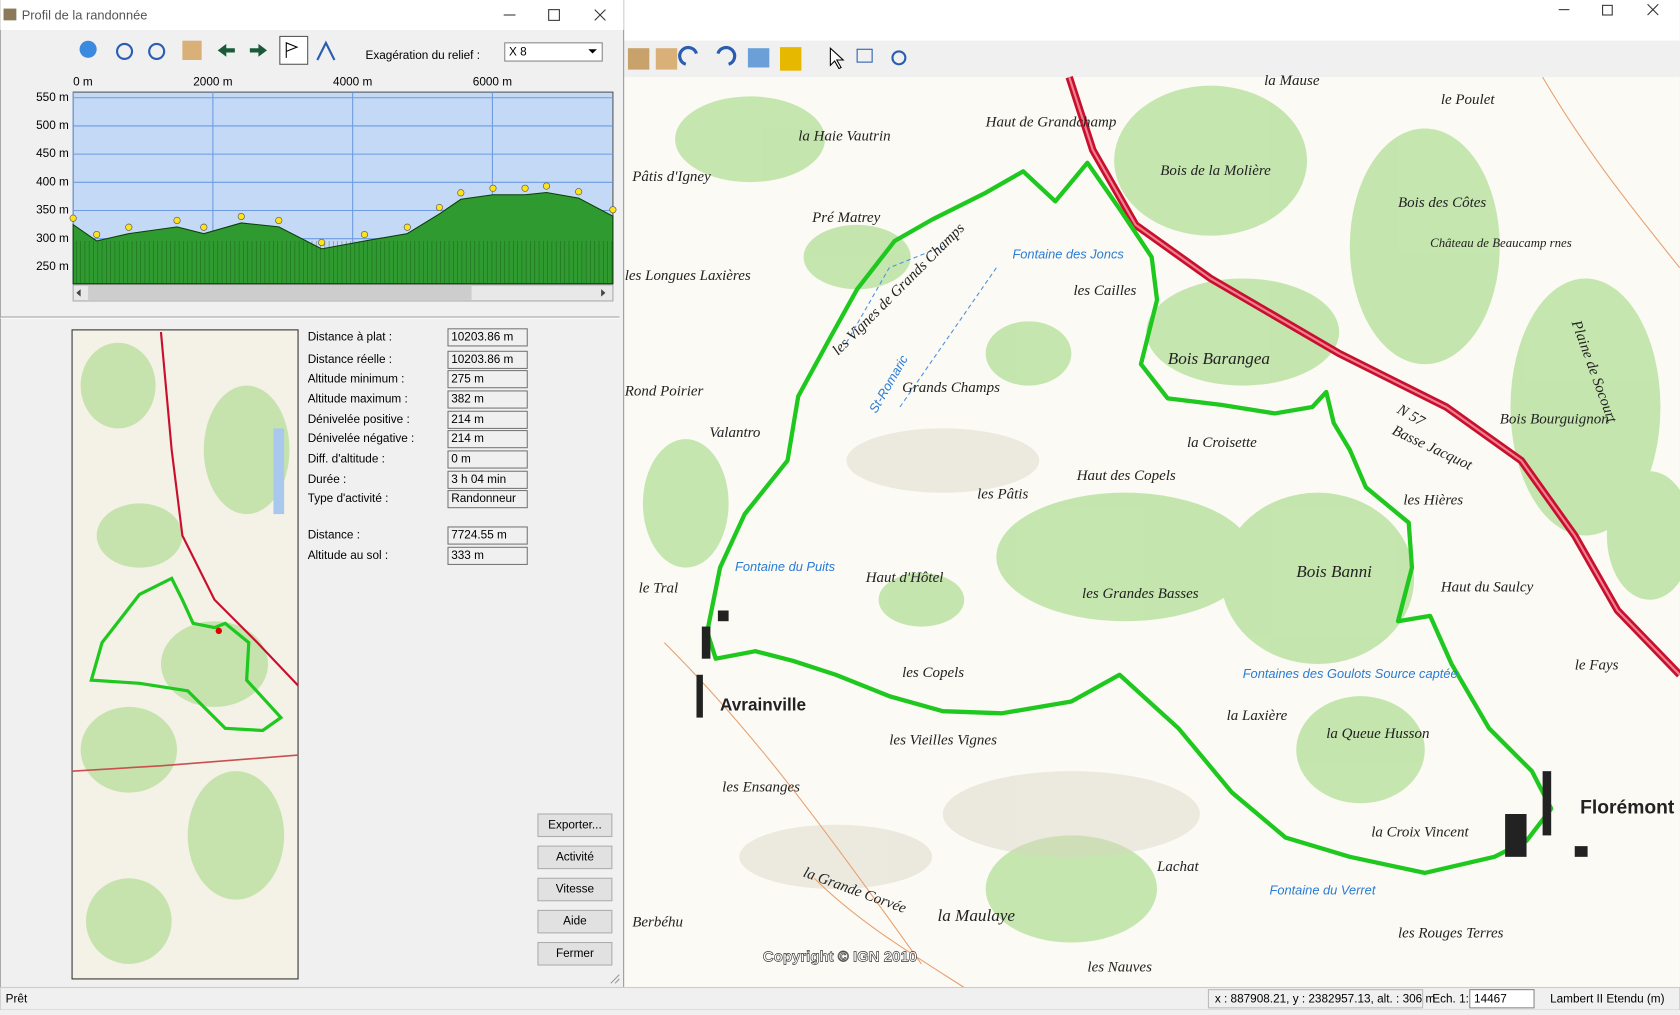 The height and width of the screenshot is (1015, 1680). Describe the element at coordinates (976, 915) in the screenshot. I see `map-label: la Maulaye` at that location.